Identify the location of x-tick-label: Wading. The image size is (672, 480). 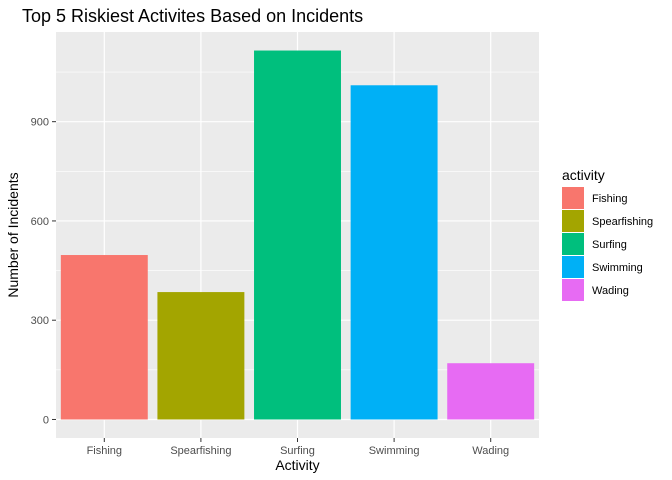
(490, 451).